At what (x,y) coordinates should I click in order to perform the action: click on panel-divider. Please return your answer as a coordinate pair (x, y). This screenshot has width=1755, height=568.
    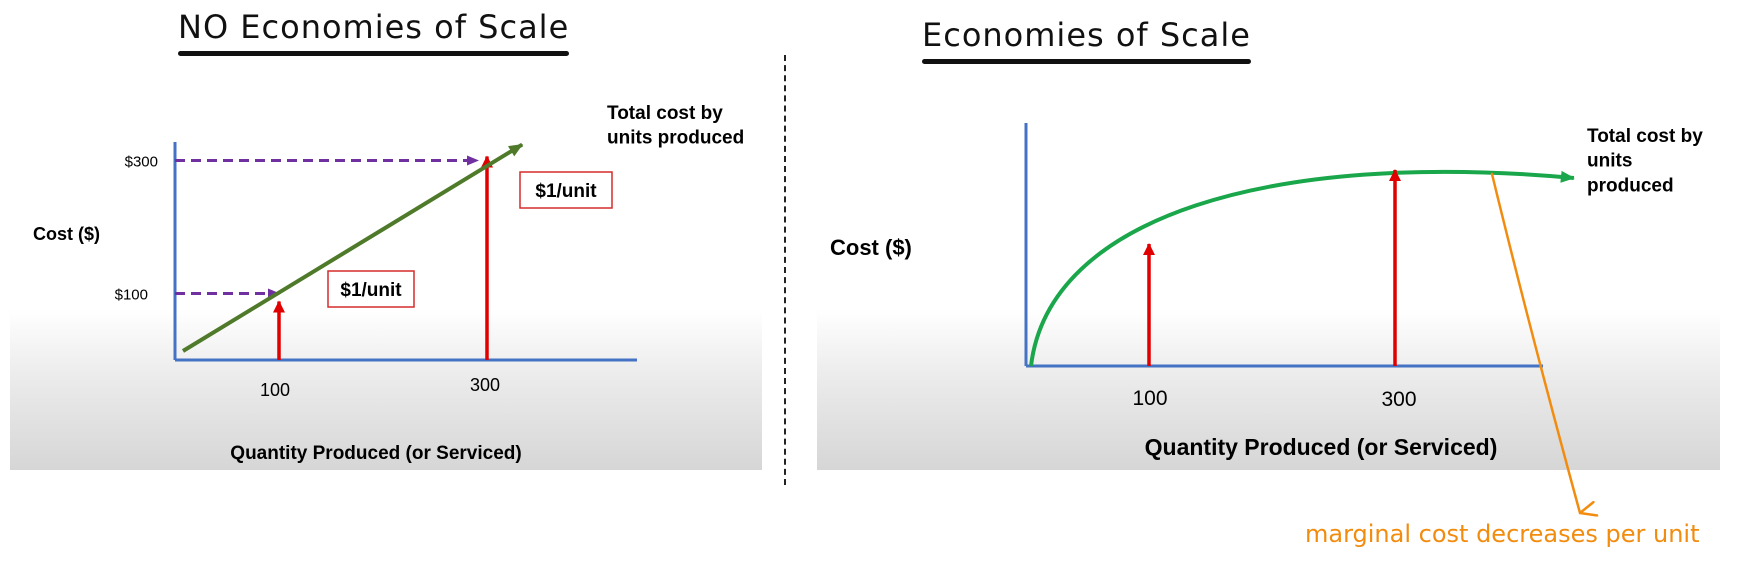
    Looking at the image, I should click on (785, 270).